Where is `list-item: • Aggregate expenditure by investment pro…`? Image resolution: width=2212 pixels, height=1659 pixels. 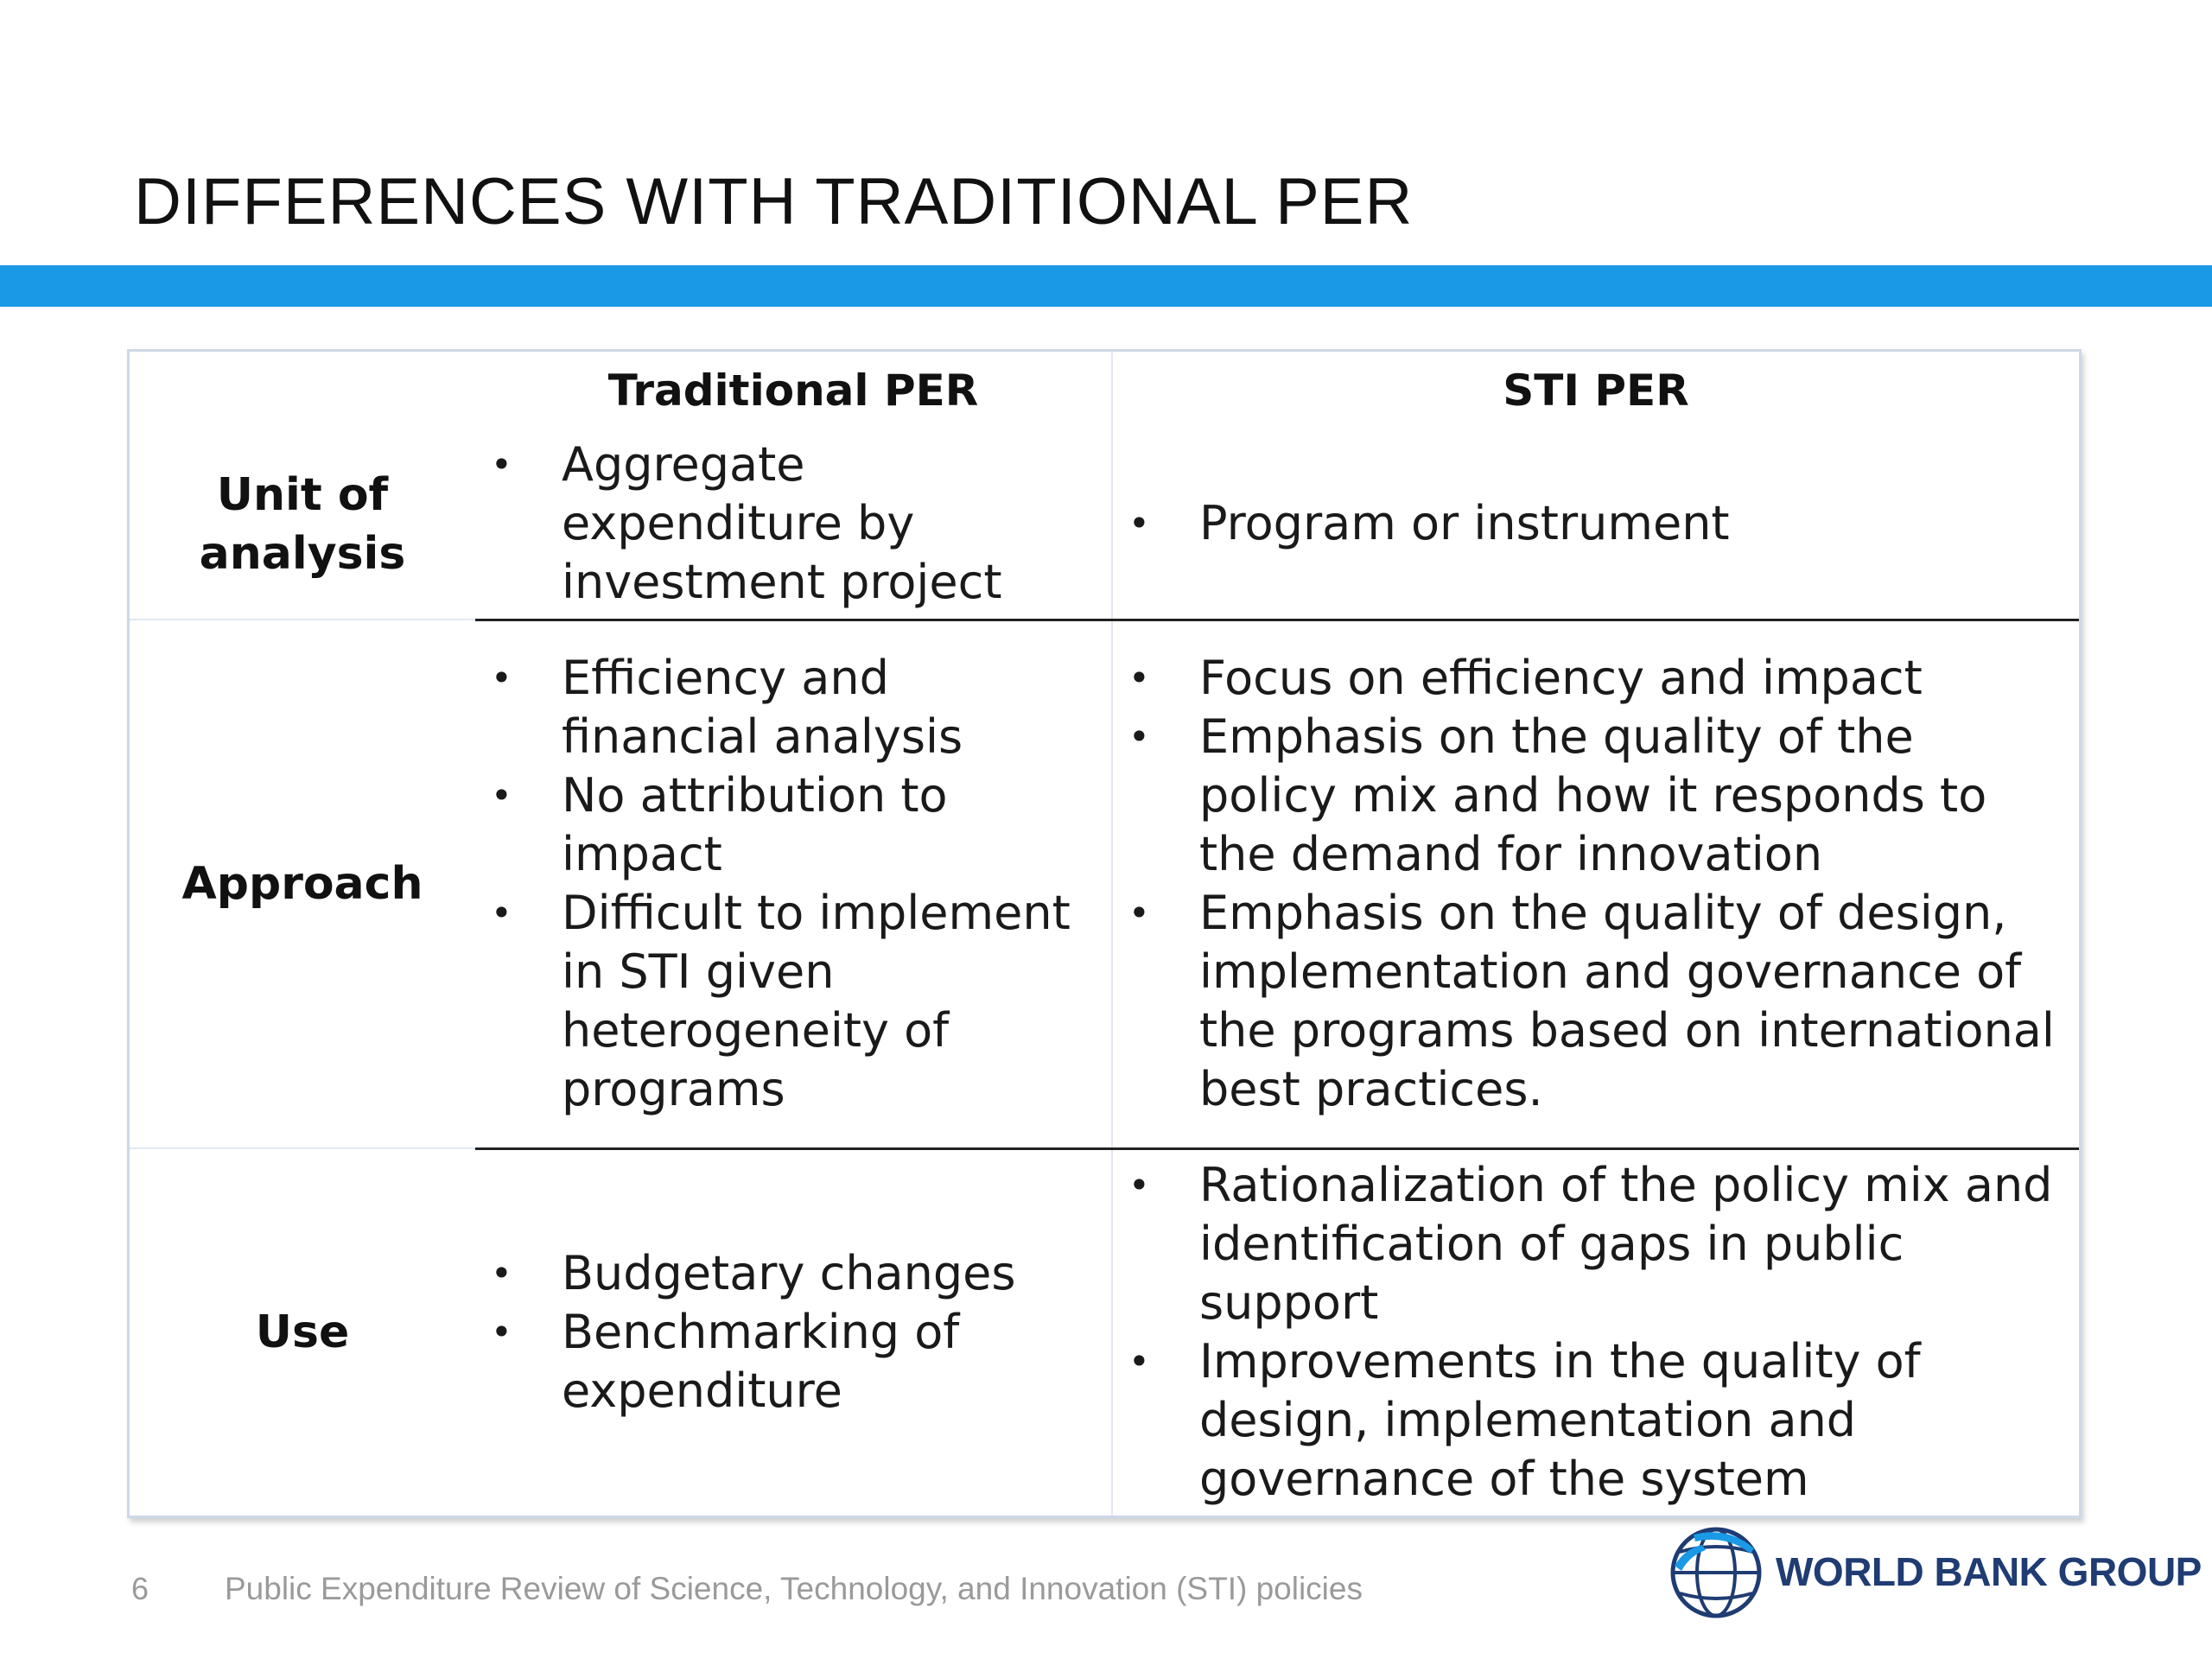 list-item: • Aggregate expenditure by investment pro… is located at coordinates (793, 523).